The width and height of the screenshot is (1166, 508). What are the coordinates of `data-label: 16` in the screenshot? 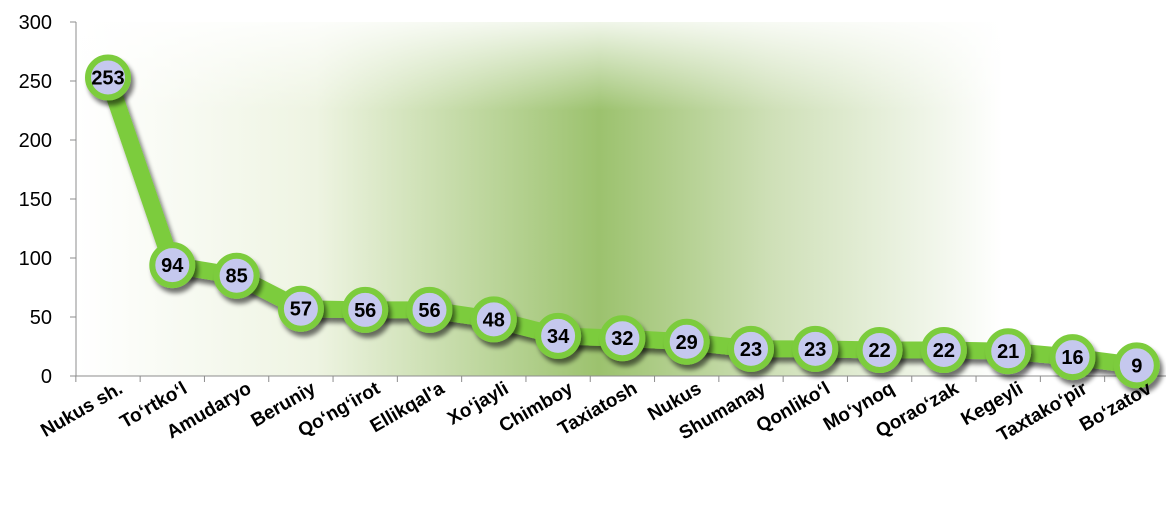 It's located at (1072, 358).